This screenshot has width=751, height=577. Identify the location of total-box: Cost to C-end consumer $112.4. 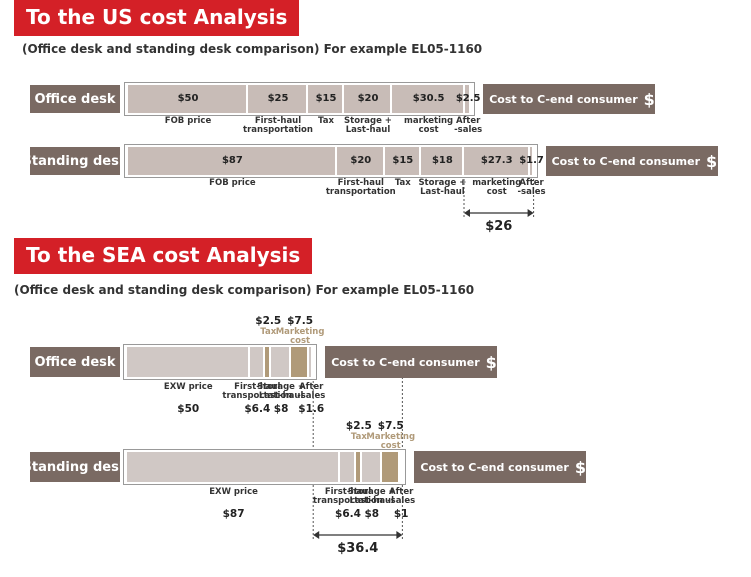
(525, 467).